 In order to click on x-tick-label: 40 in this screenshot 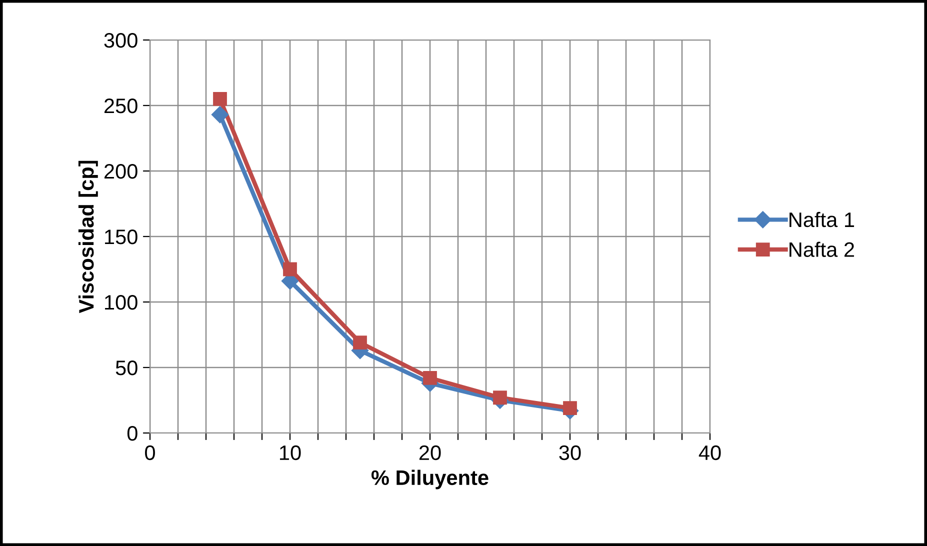, I will do `click(709, 452)`.